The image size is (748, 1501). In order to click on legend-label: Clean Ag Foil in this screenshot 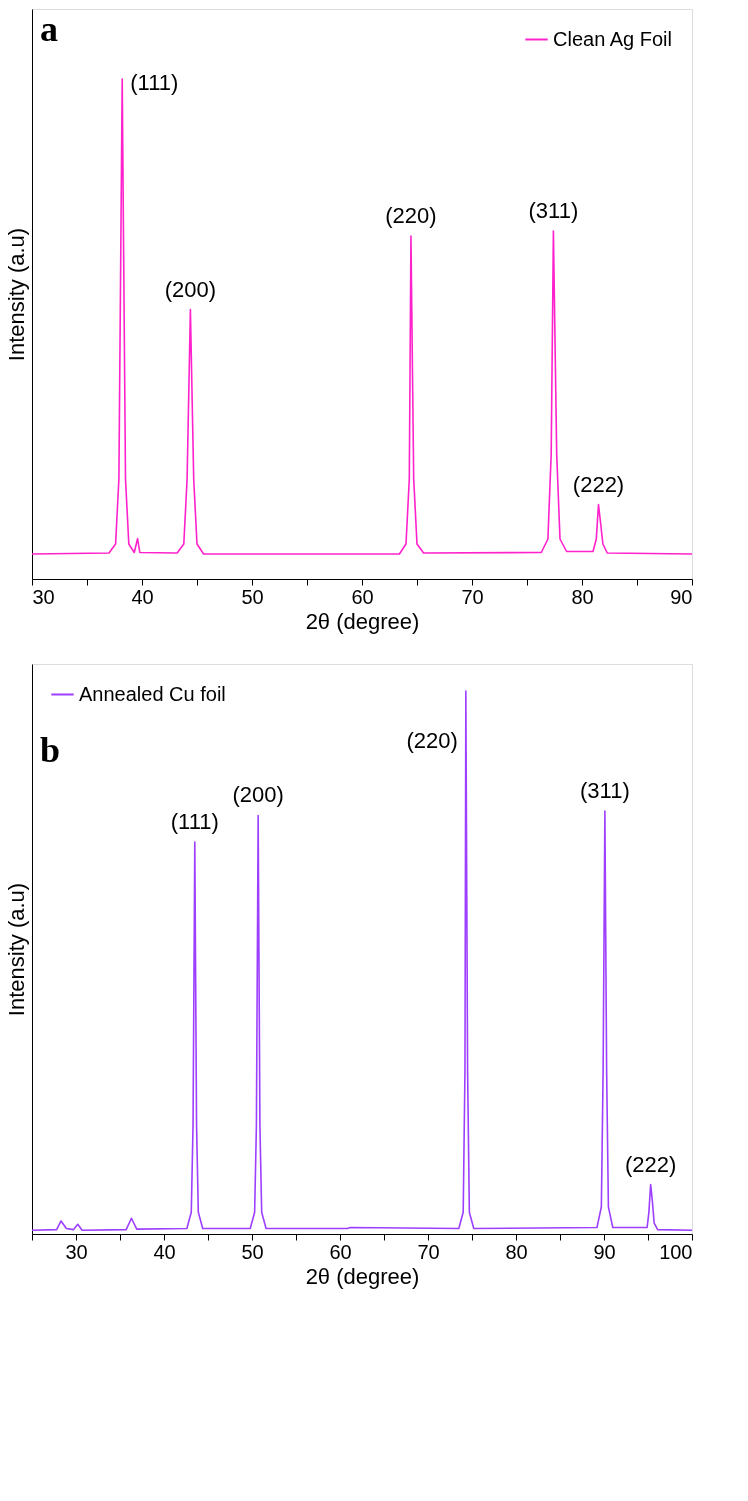, I will do `click(612, 38)`.